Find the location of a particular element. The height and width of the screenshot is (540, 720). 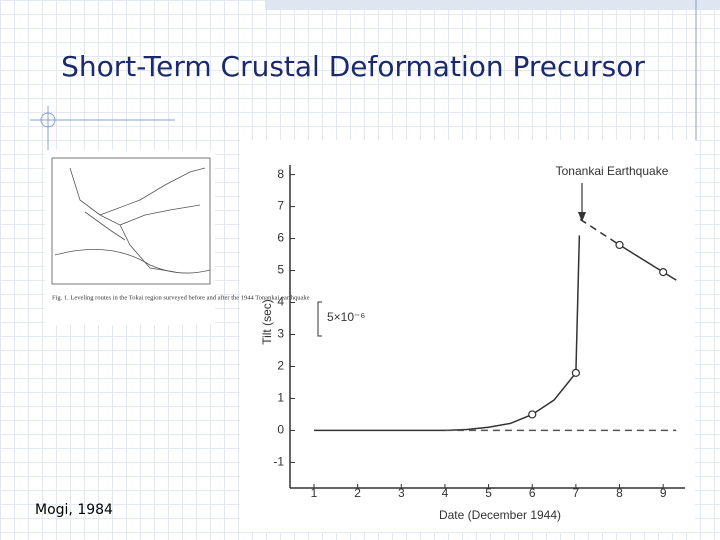

x-tick-label: 3 is located at coordinates (401, 493).